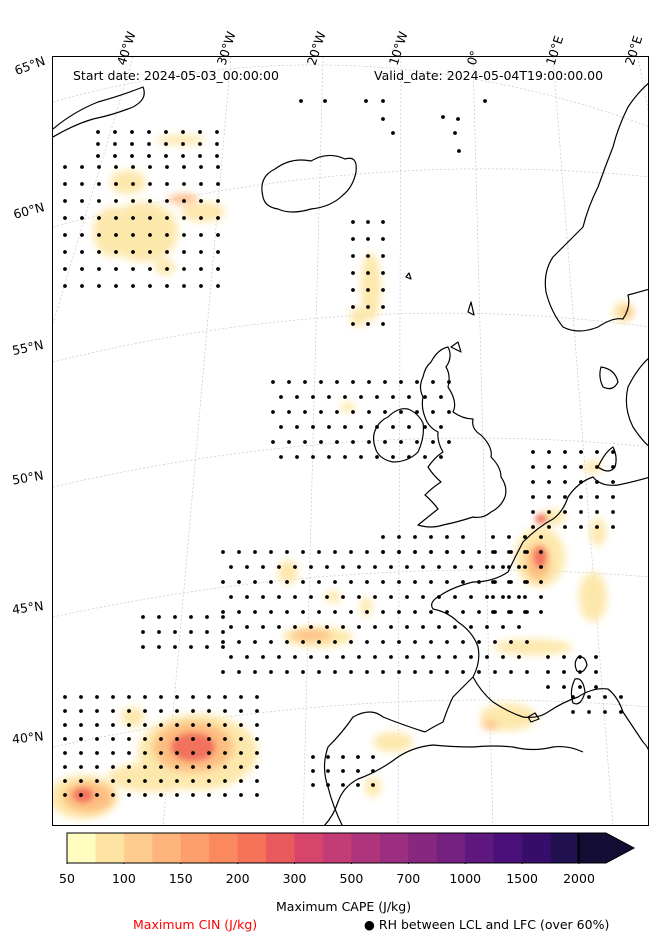 Image resolution: width=659 pixels, height=944 pixels. I want to click on colorbar-tick-label: 100, so click(123, 878).